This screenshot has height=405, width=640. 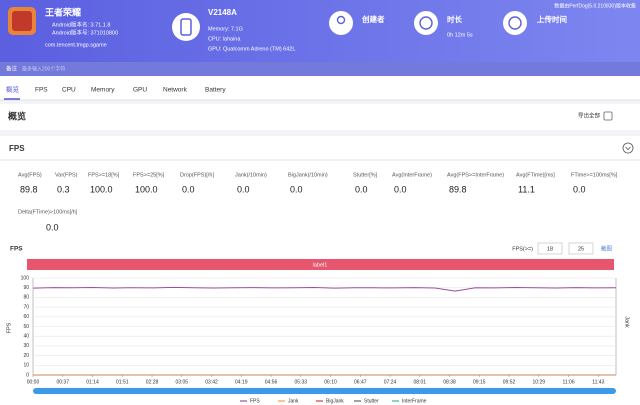 I want to click on y-tick-label: 30, so click(x=26, y=346).